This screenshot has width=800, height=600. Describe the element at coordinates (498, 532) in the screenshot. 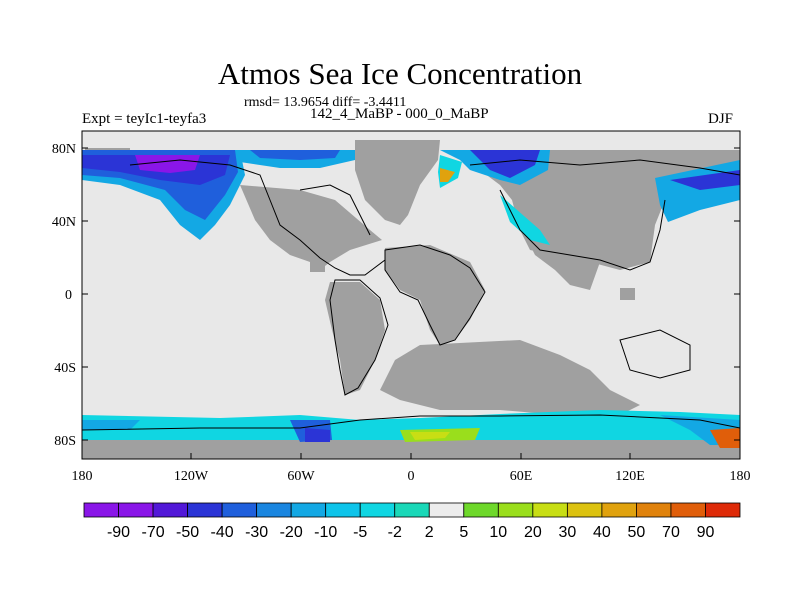

I see `colorbar-label: 10` at that location.